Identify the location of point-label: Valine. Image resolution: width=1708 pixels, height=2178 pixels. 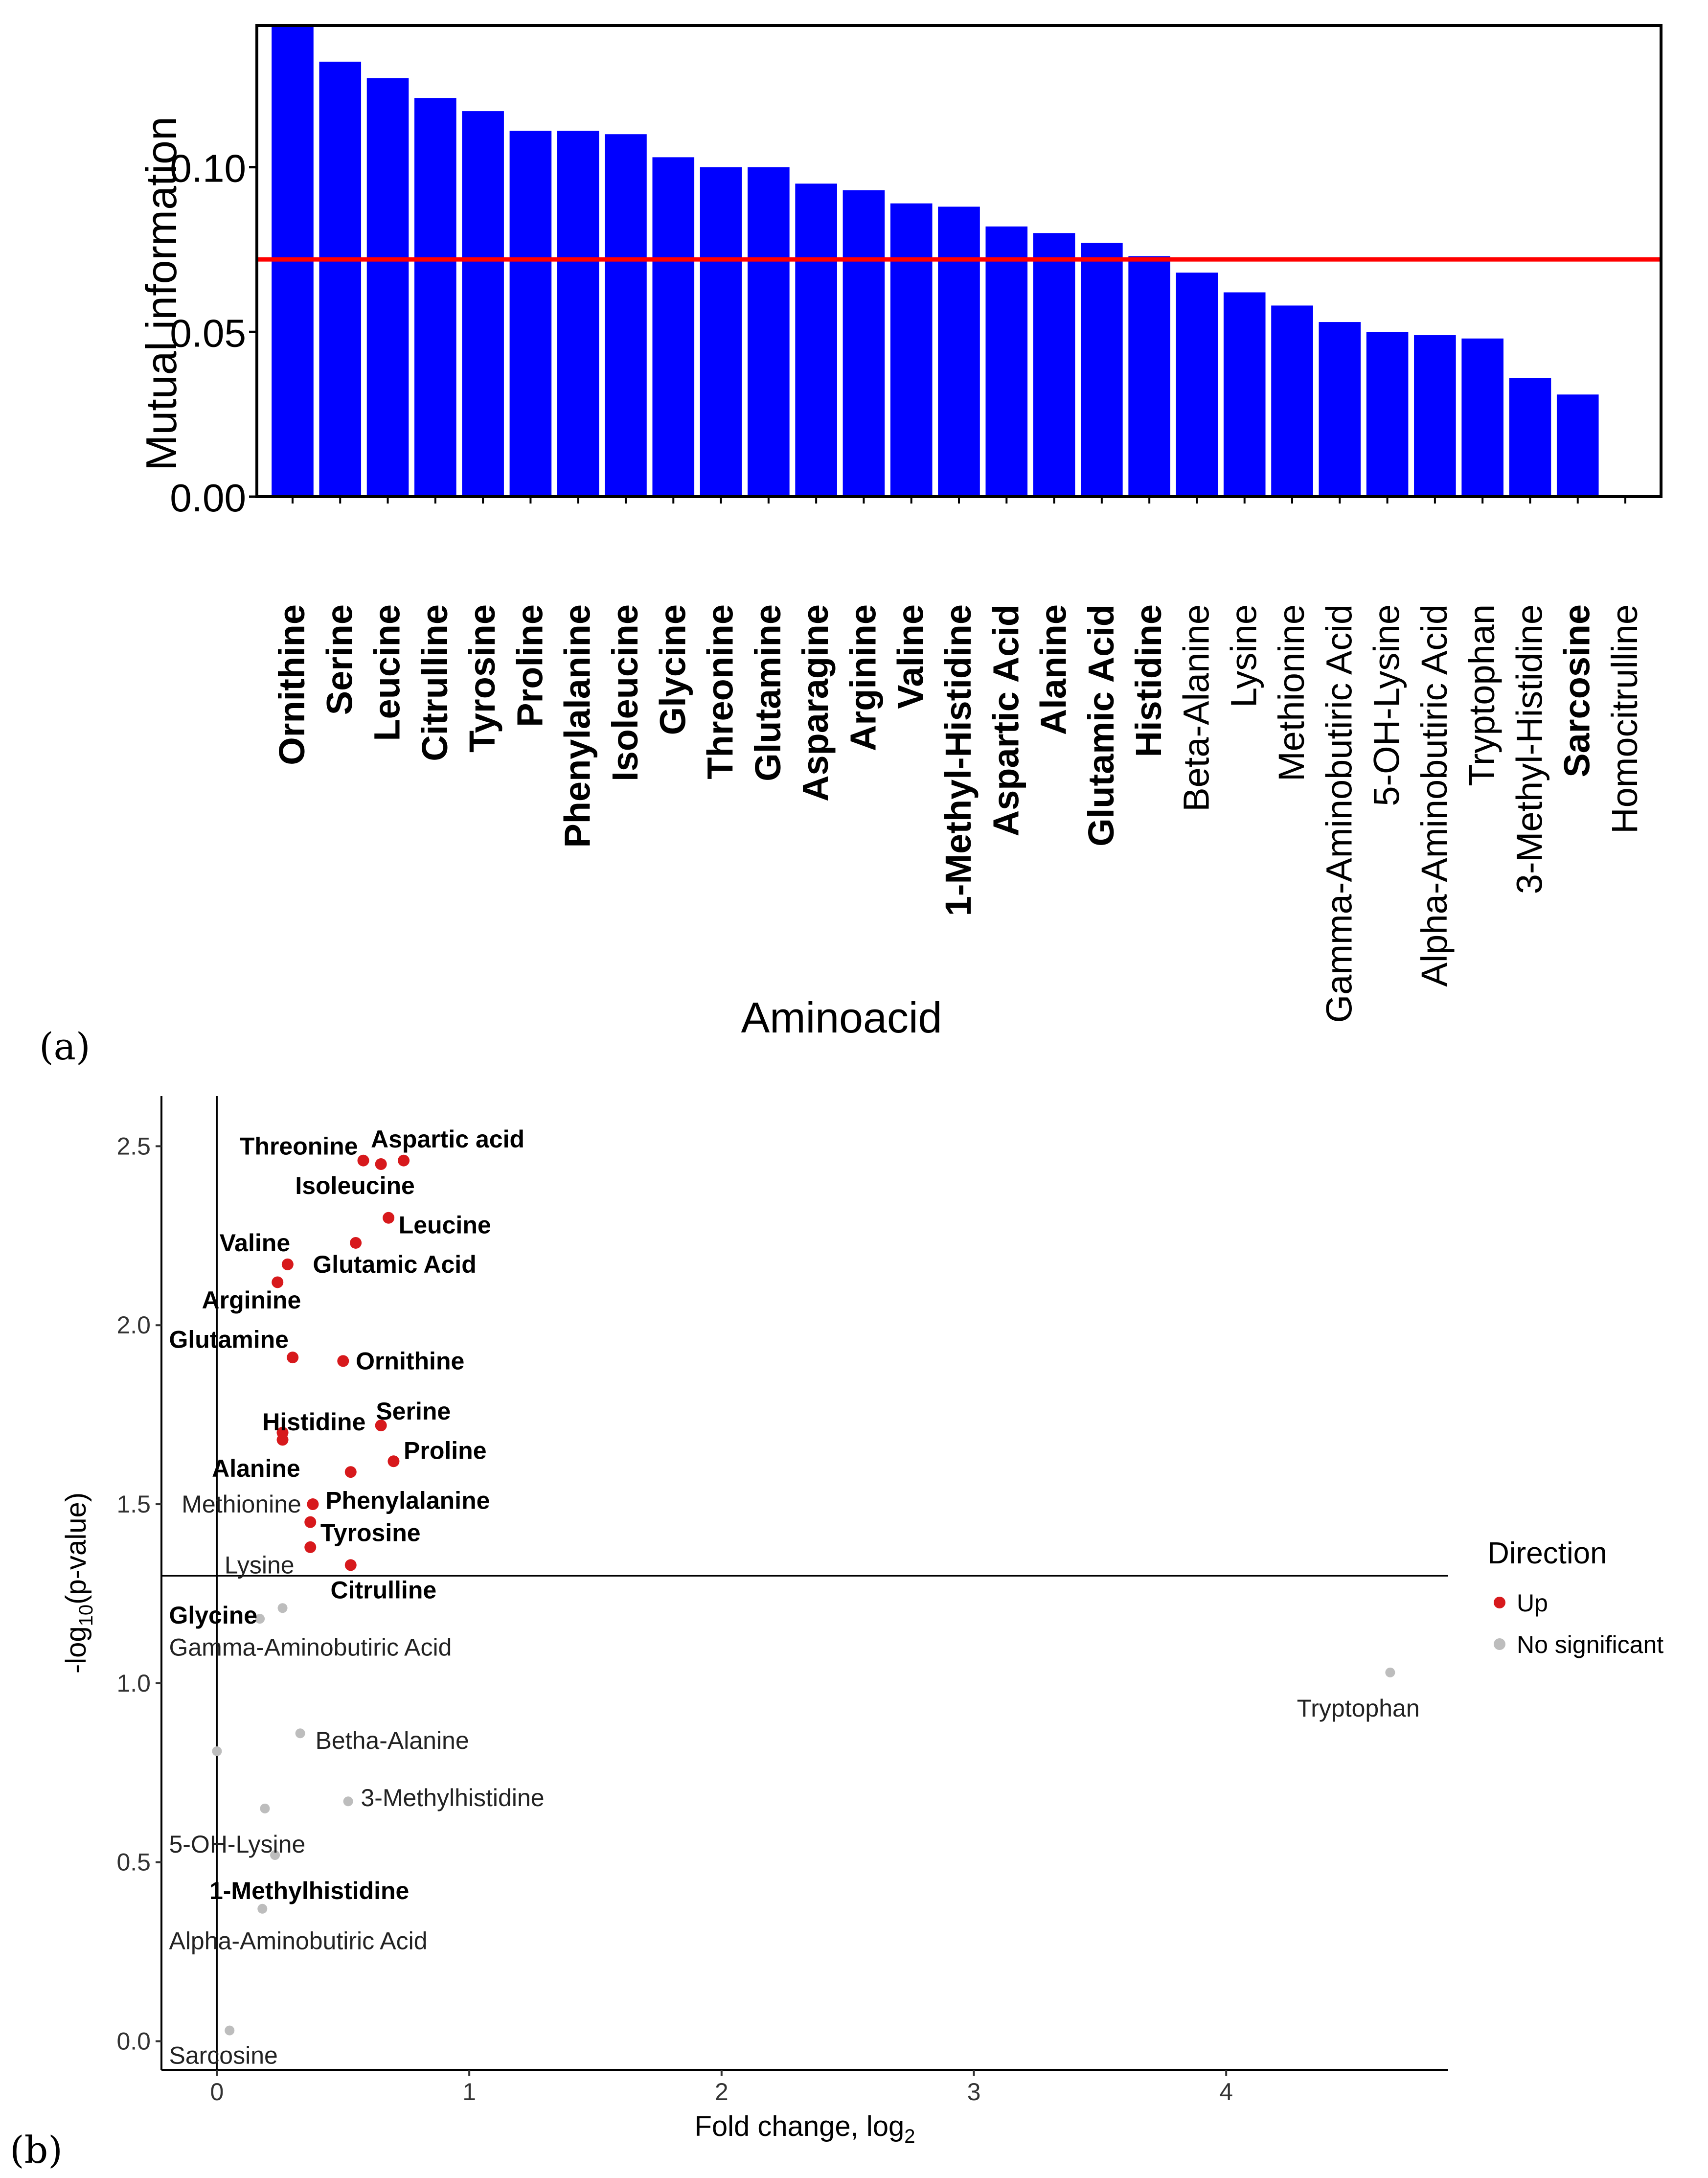
(255, 1243).